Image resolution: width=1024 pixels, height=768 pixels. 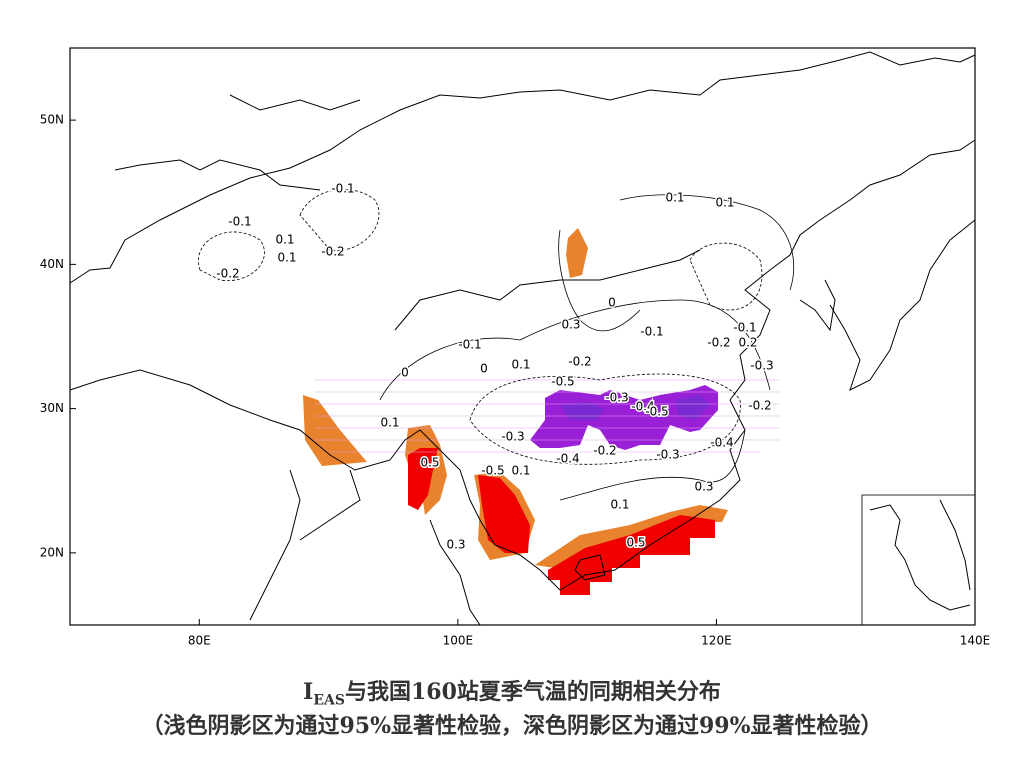 What do you see at coordinates (308, 692) in the screenshot?
I see `title-symbol: I` at bounding box center [308, 692].